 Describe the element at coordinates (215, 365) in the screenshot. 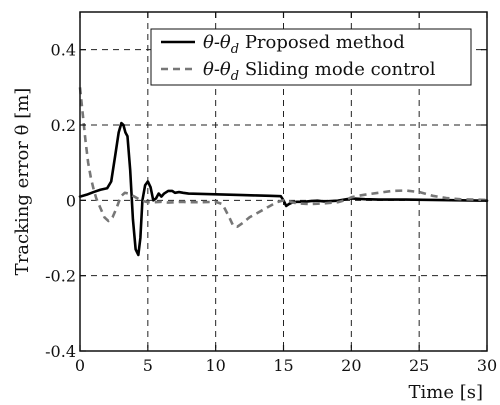

I see `x-tick-label: 10` at that location.